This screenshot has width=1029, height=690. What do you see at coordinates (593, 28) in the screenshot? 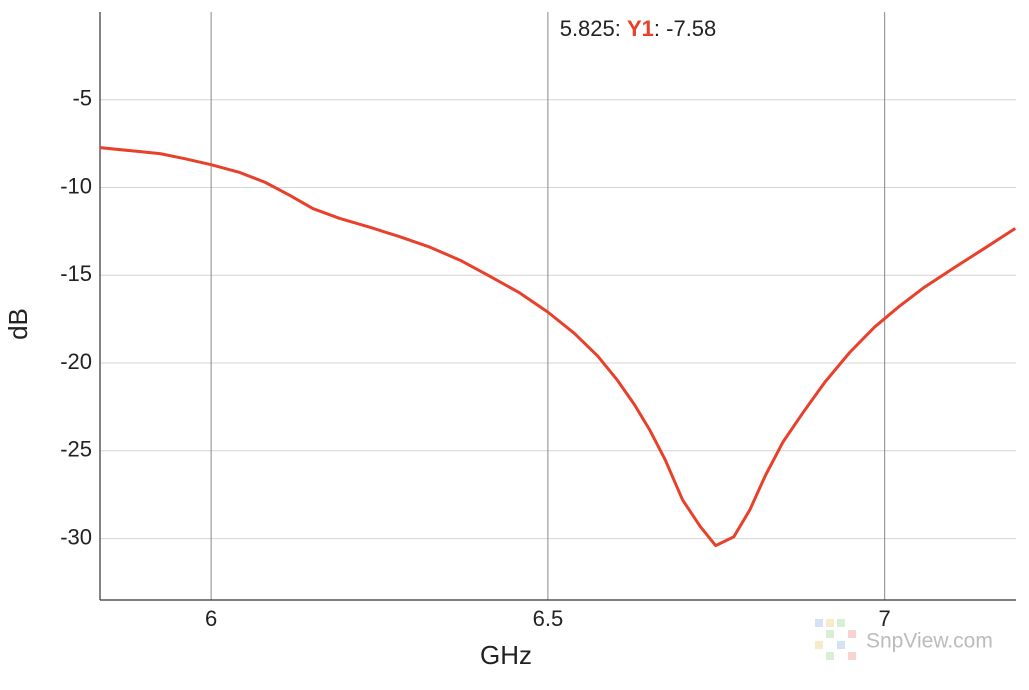
I see `cursor-x: 5.825:` at bounding box center [593, 28].